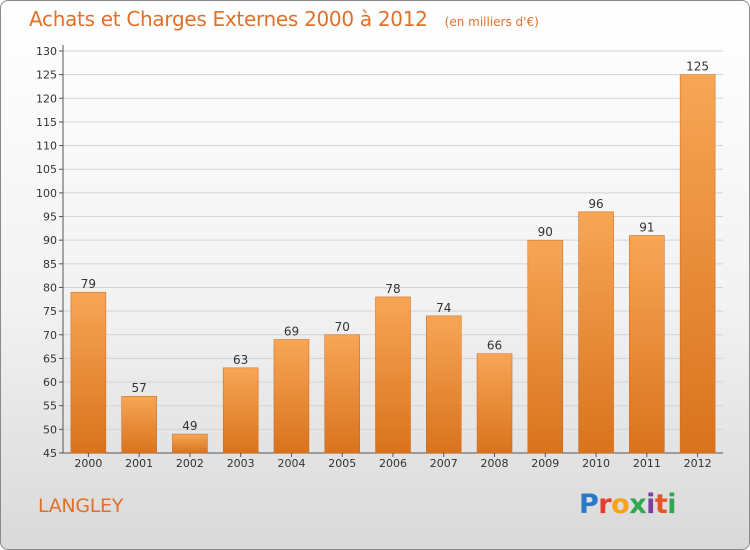 This screenshot has height=550, width=750. What do you see at coordinates (50, 358) in the screenshot?
I see `y-tick-label: 65` at bounding box center [50, 358].